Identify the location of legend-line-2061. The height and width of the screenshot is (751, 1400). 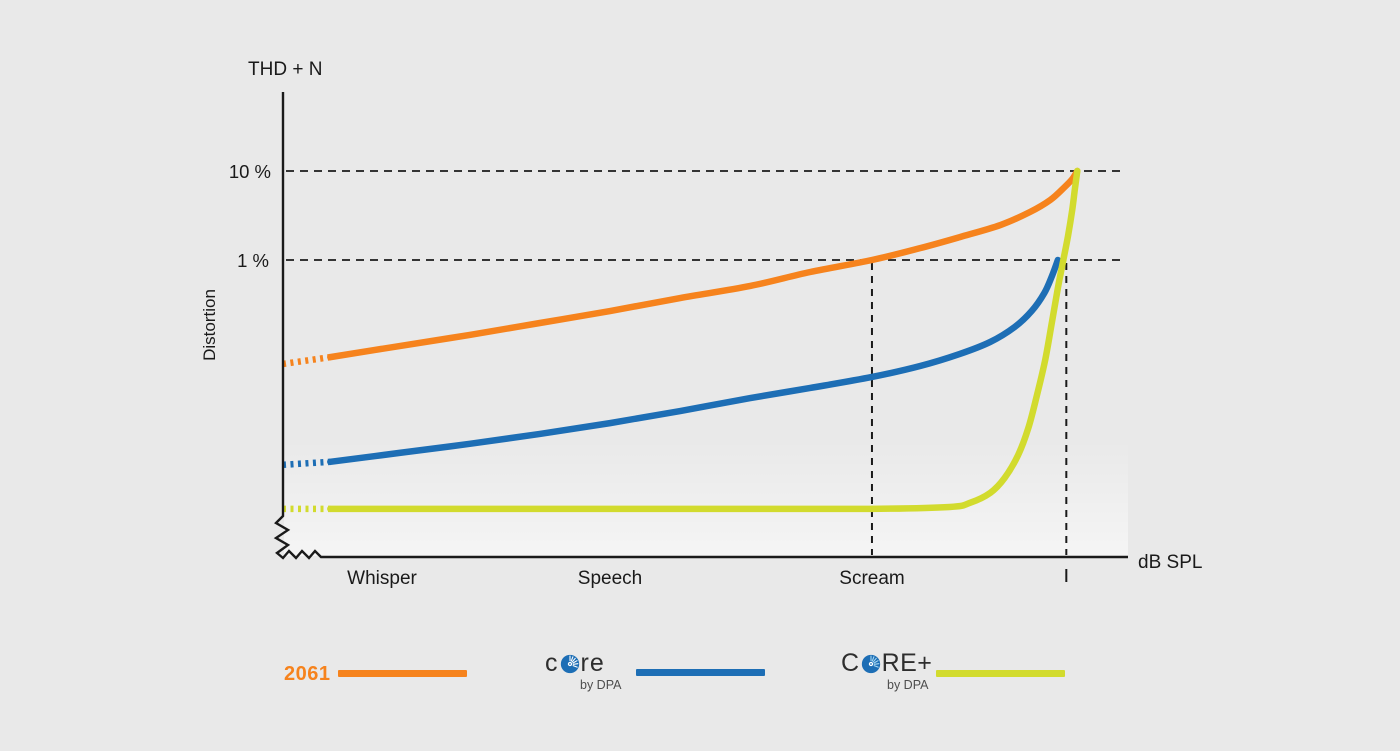
(402, 673).